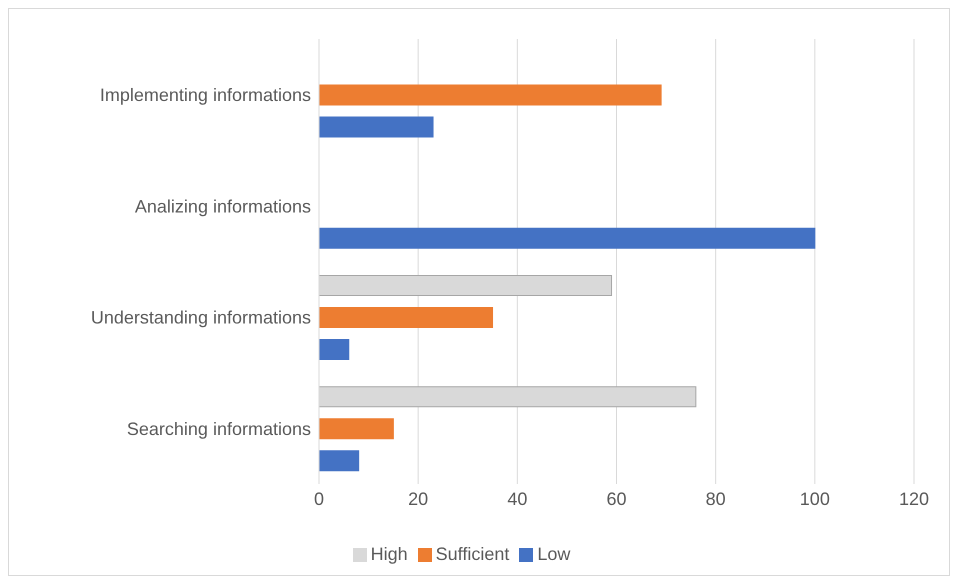  I want to click on y-tick-label: Analizing informations, so click(222, 206).